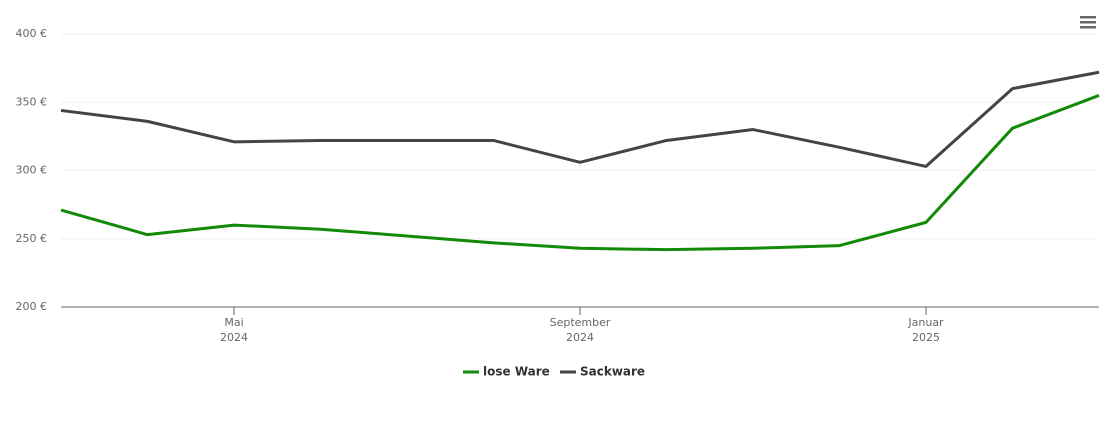 The image size is (1110, 422). I want to click on y-tick-label: 200 €, so click(32, 306).